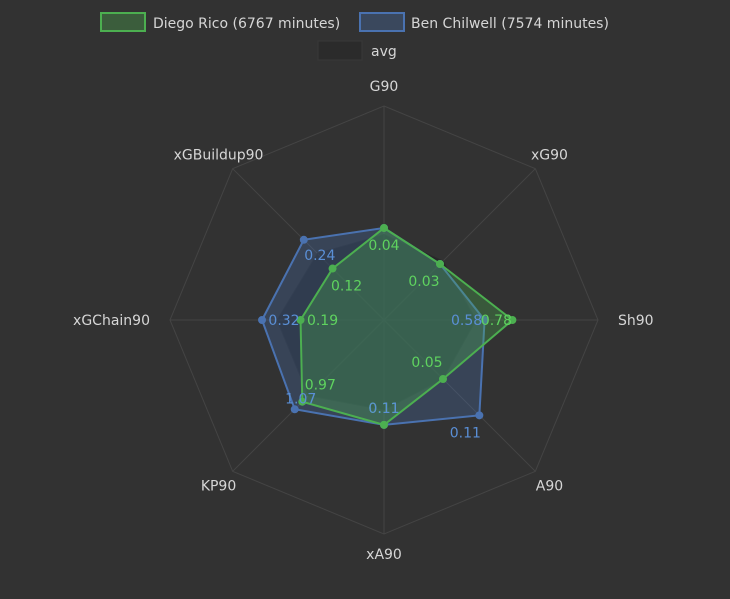  What do you see at coordinates (346, 287) in the screenshot?
I see `value-label-diego: 0.12` at bounding box center [346, 287].